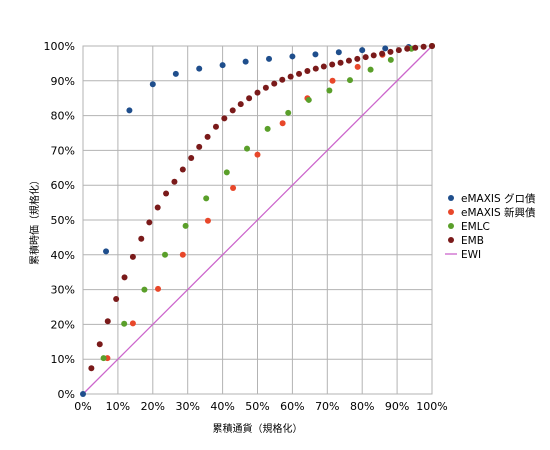  What do you see at coordinates (472, 241) in the screenshot?
I see `legend-label: EMB` at bounding box center [472, 241].